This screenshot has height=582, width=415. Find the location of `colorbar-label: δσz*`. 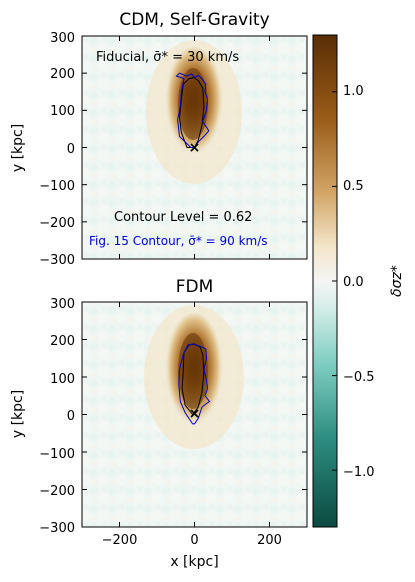

colorbar-label: δσz* is located at coordinates (397, 281).